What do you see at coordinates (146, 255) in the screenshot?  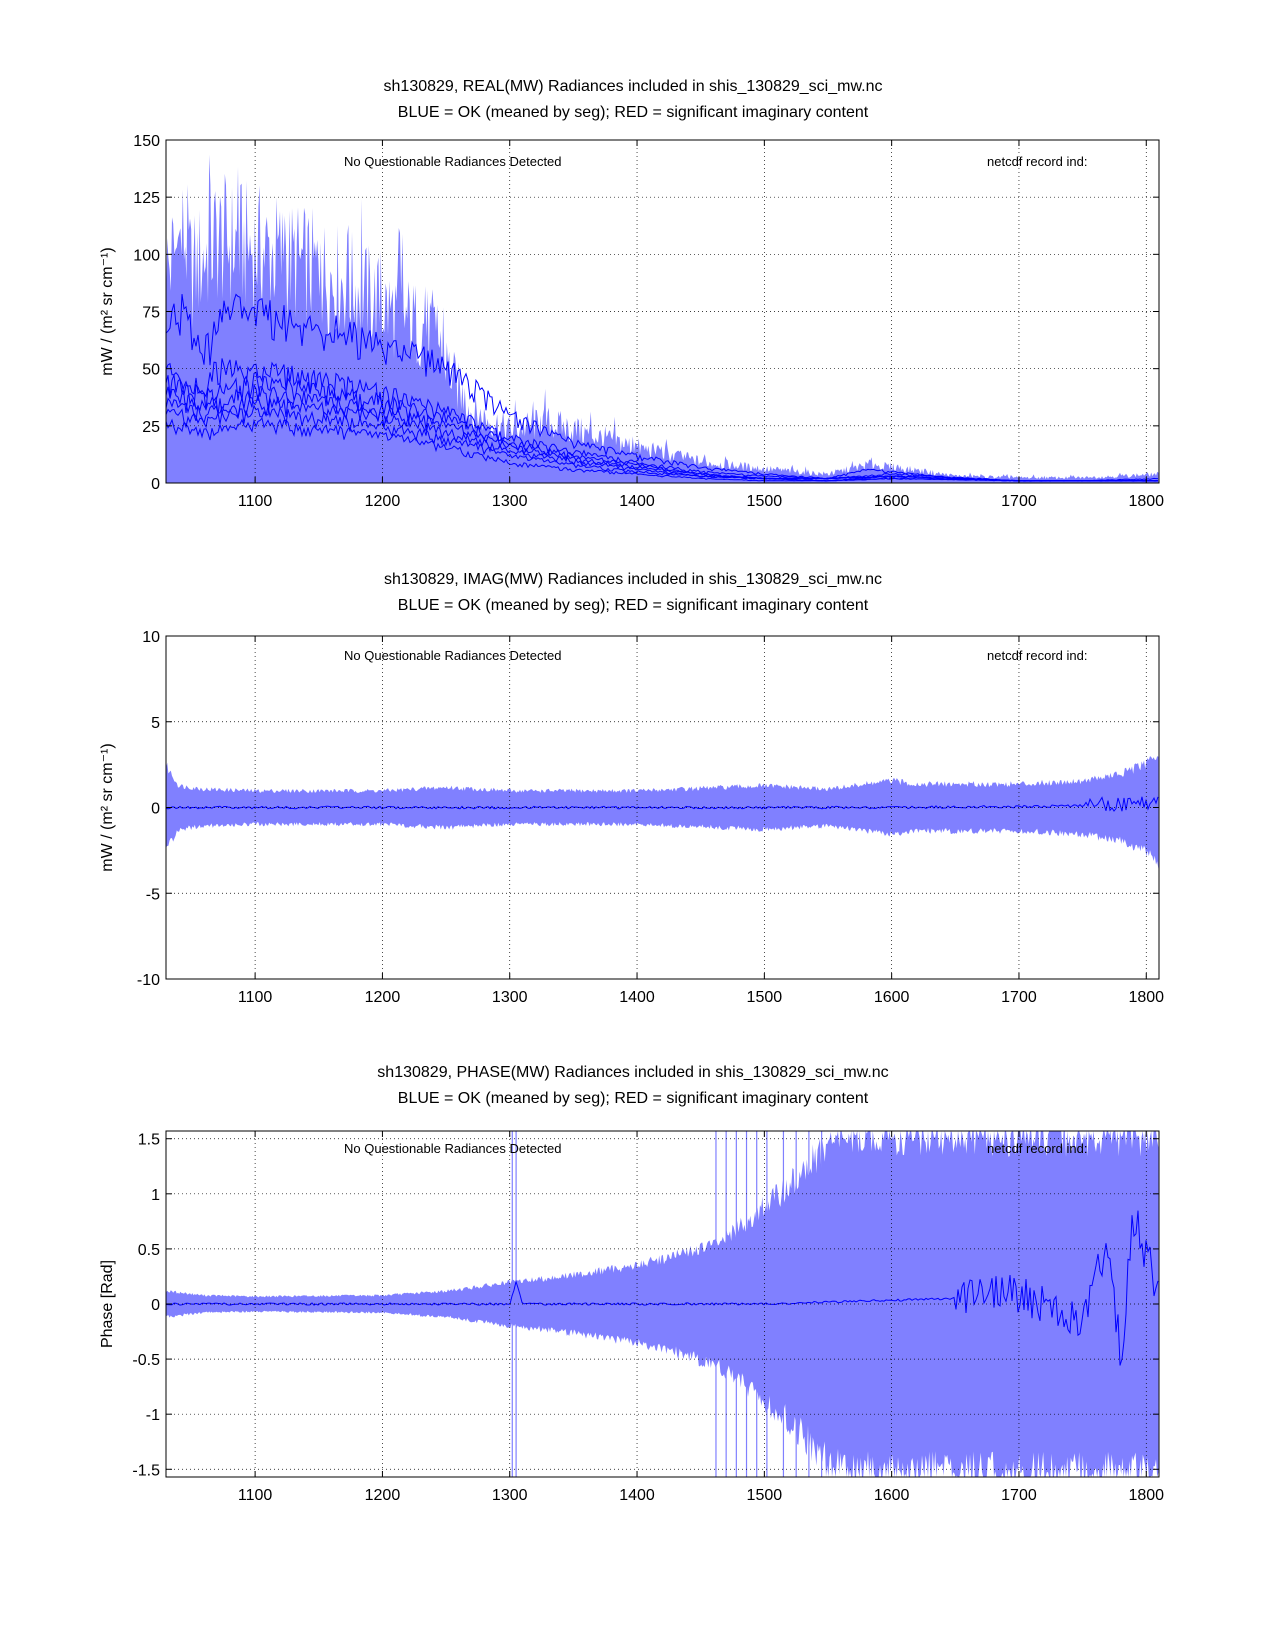 I see `y-tick-label: 100` at bounding box center [146, 255].